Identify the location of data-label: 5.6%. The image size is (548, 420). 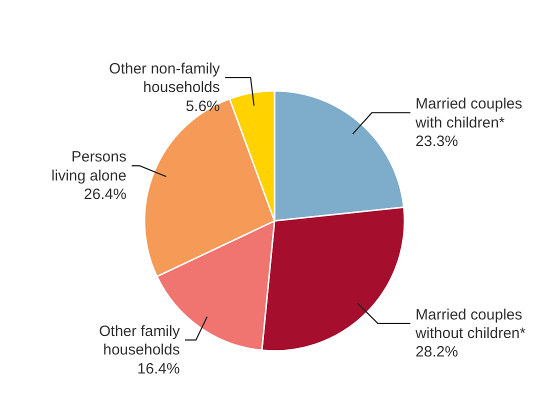
(203, 106).